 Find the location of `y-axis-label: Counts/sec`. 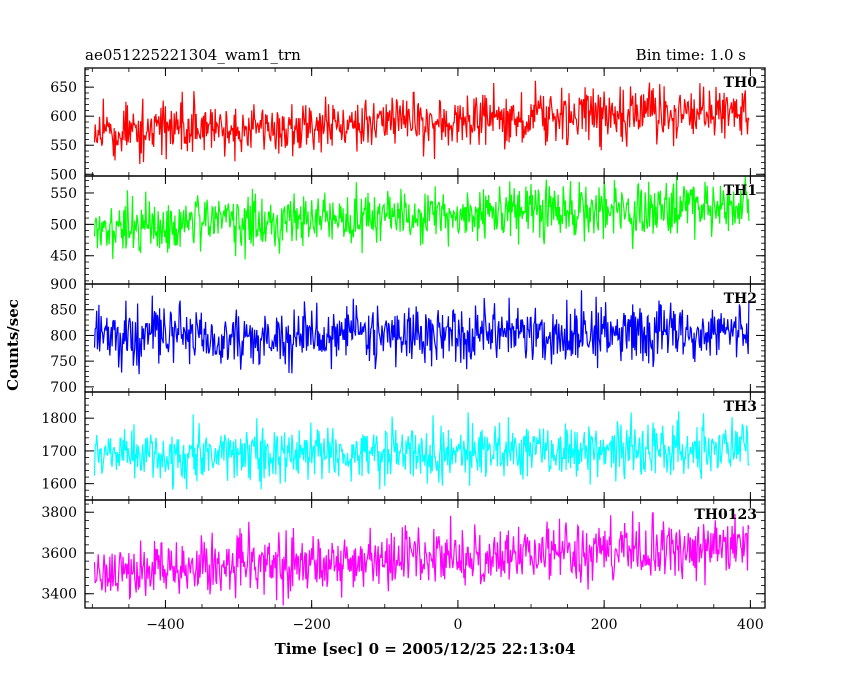

y-axis-label: Counts/sec is located at coordinates (13, 345).